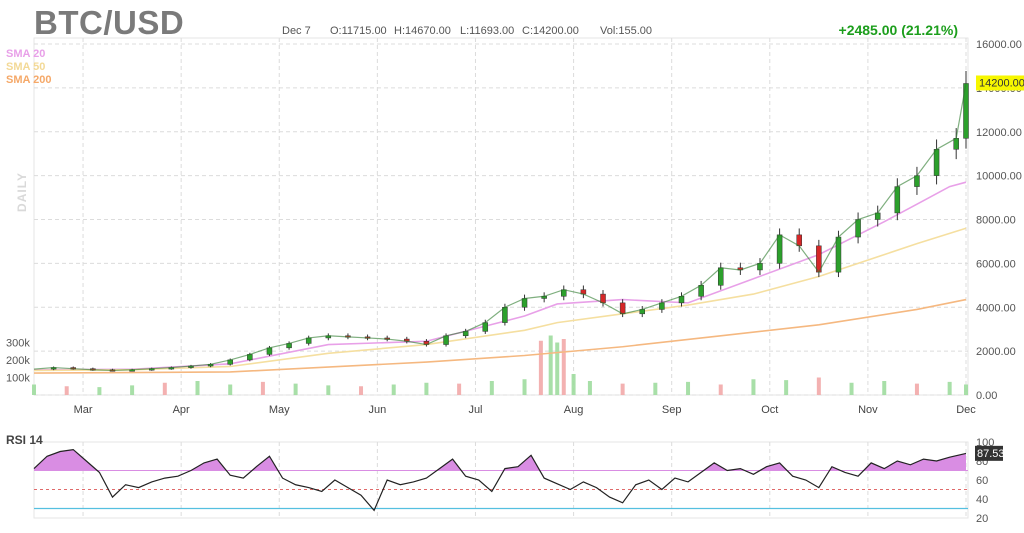 The image size is (1024, 533). I want to click on rsi-value-tag, so click(989, 453).